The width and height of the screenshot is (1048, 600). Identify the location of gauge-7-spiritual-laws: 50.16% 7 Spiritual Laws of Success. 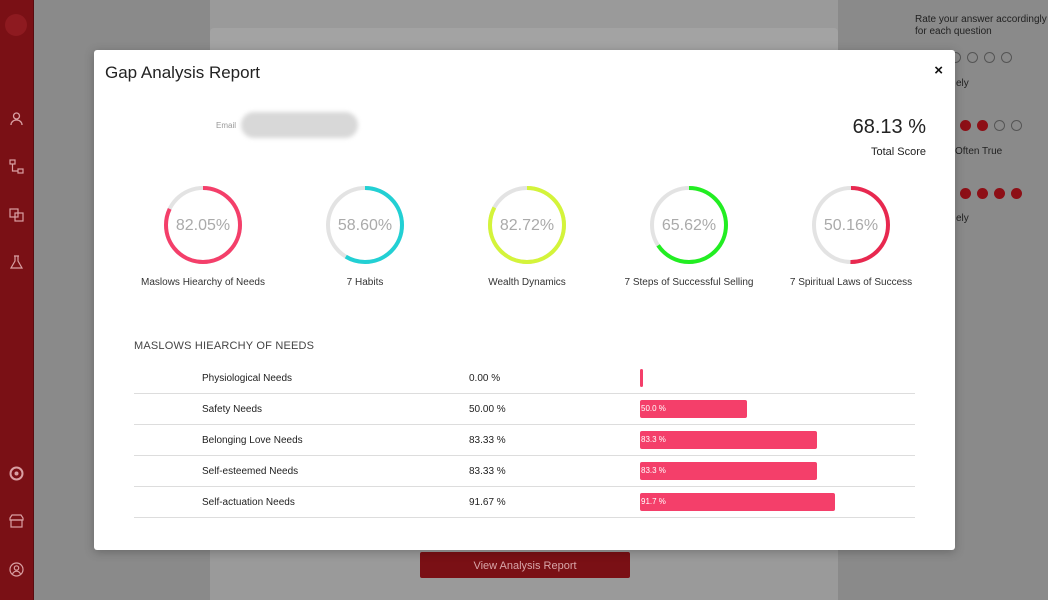
(851, 240).